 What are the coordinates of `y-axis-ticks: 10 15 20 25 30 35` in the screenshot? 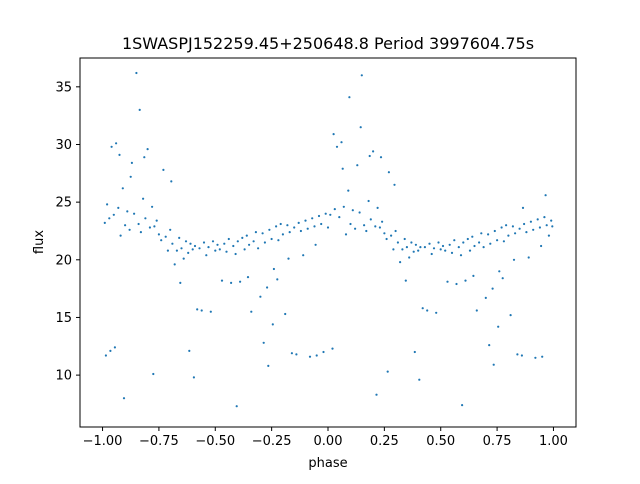 It's located at (67, 232).